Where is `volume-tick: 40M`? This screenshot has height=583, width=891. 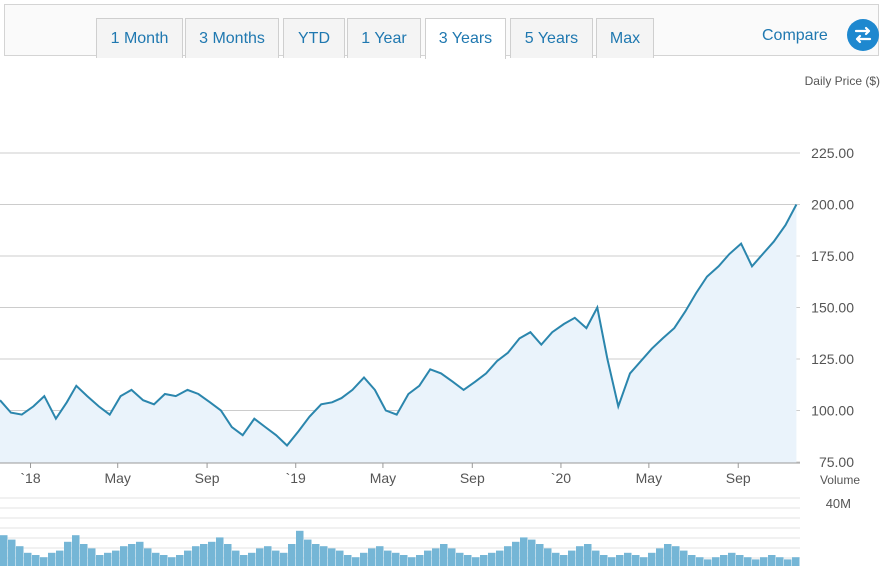 volume-tick: 40M is located at coordinates (838, 503).